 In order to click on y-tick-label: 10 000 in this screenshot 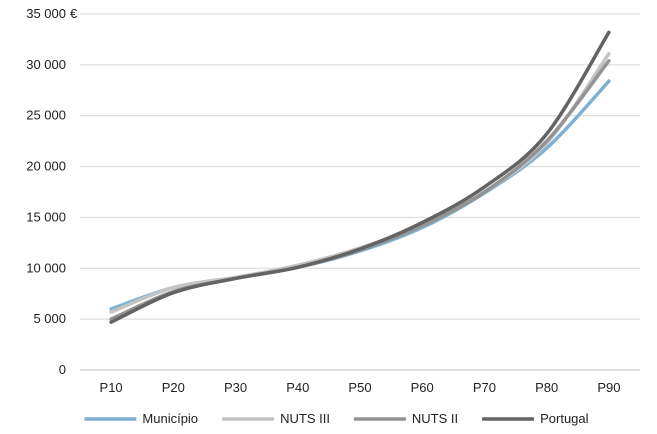, I will do `click(46, 267)`.